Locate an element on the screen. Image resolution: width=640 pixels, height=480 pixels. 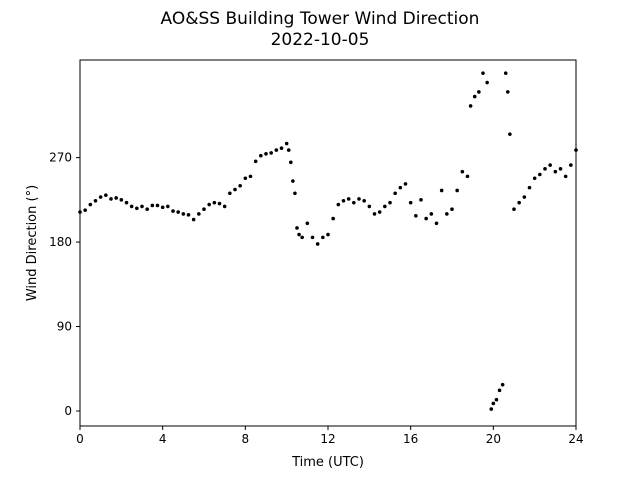
chart-title: AO&SS Building Tower Wind Direction is located at coordinates (320, 19).